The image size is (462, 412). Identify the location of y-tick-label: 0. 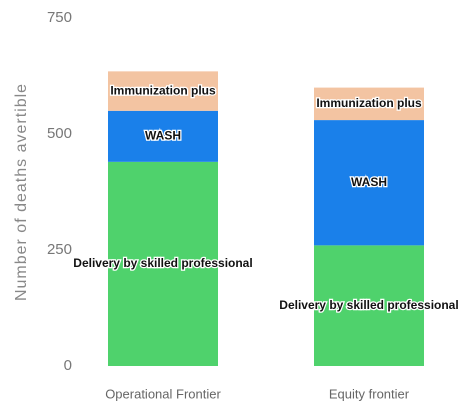
(68, 365).